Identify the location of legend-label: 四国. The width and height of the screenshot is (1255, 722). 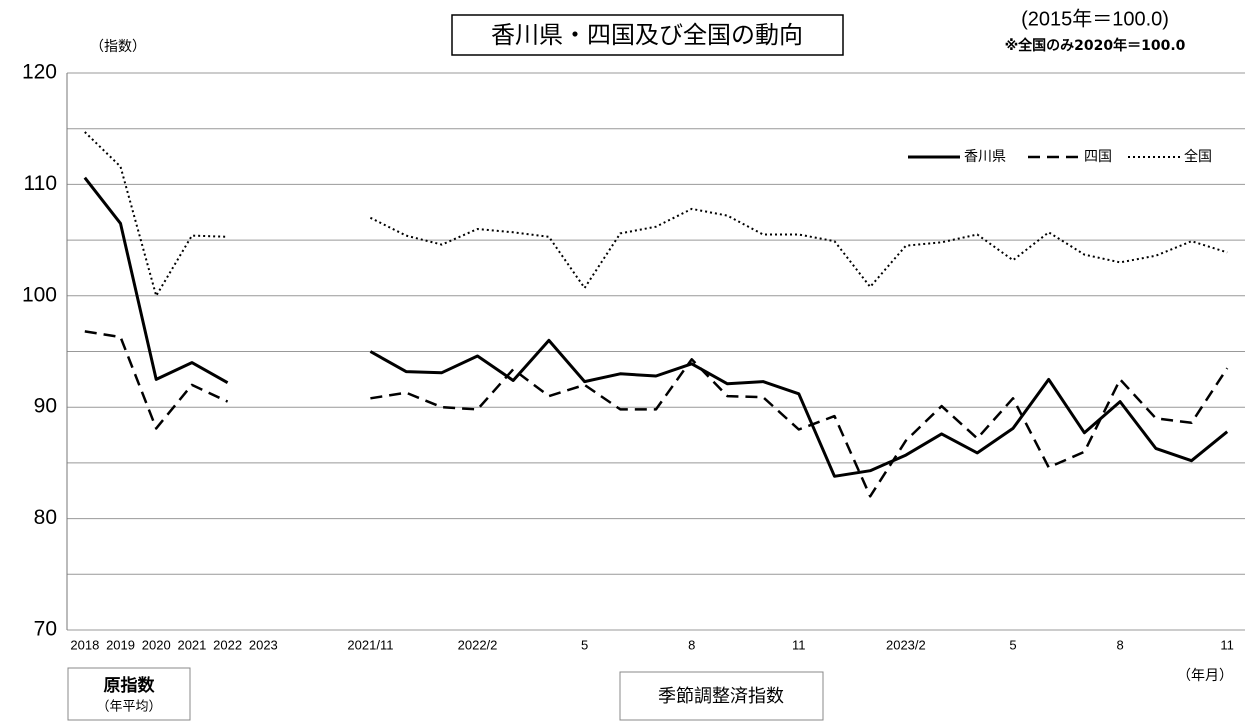
(1098, 157).